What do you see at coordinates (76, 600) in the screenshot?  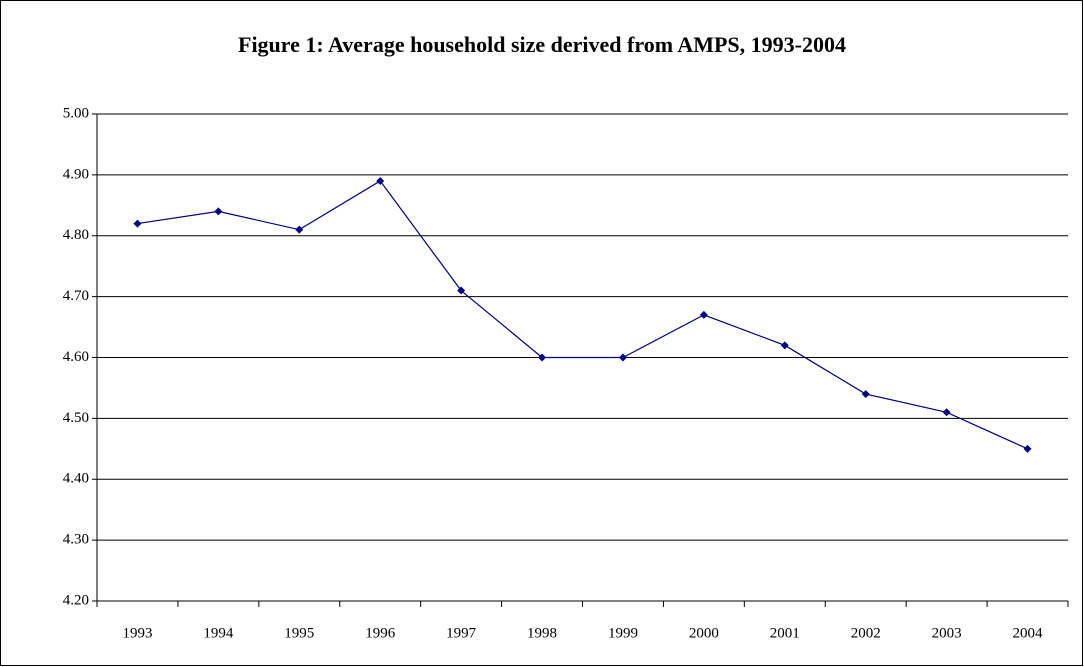 I see `y-tick-label: 4.20` at bounding box center [76, 600].